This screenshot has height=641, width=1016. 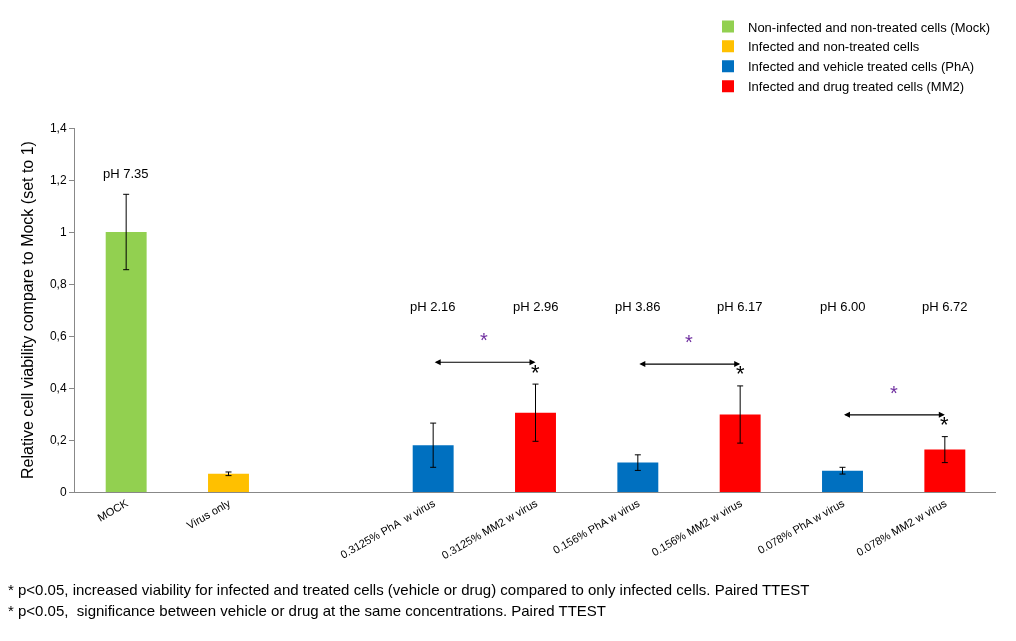 I want to click on legend-label: Infected and non-treated cells, so click(x=834, y=47).